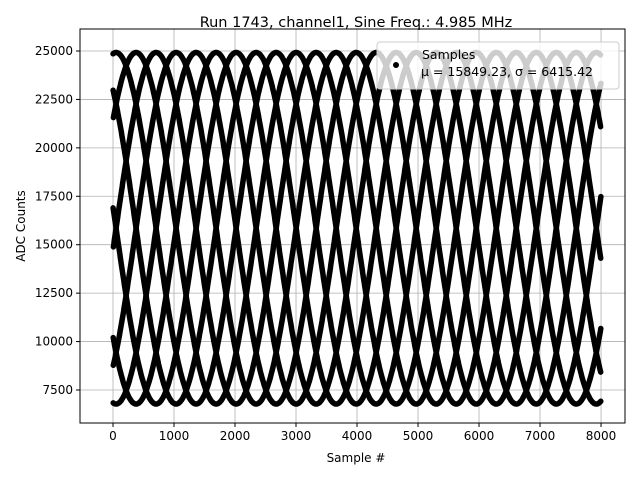  What do you see at coordinates (479, 436) in the screenshot?
I see `x-tick-label: 6000` at bounding box center [479, 436].